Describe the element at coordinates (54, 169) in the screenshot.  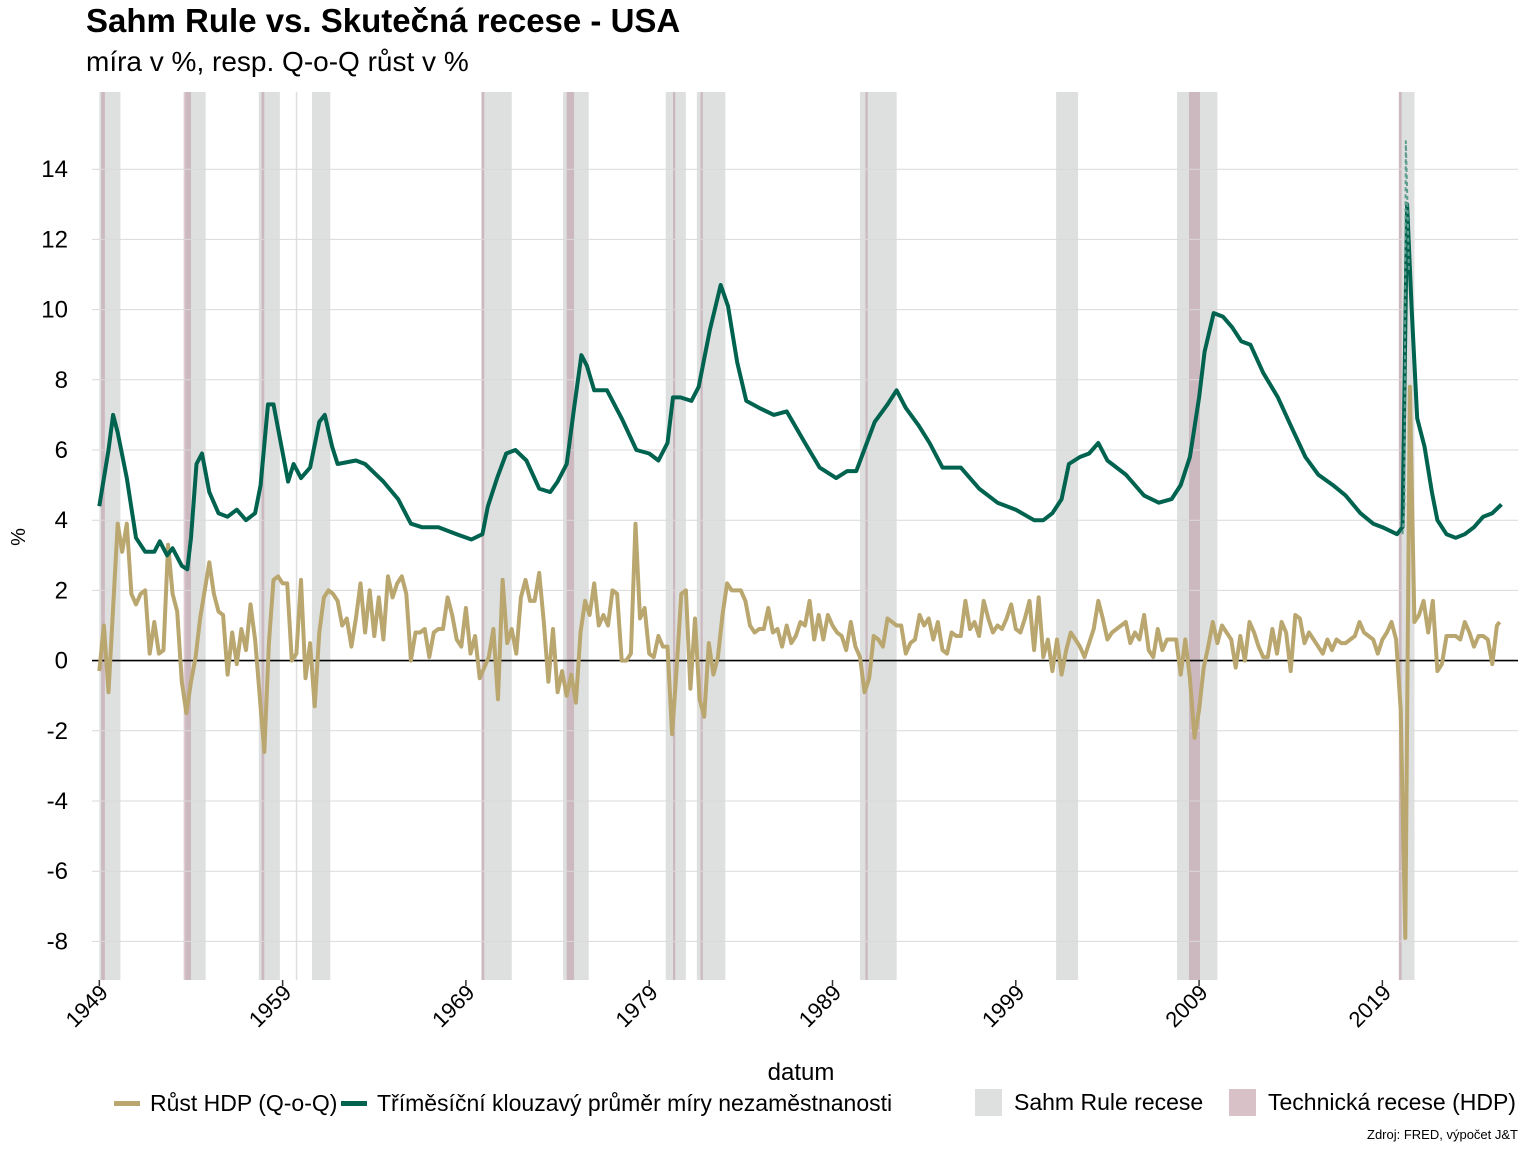
I see `y-tick-label: 14` at that location.